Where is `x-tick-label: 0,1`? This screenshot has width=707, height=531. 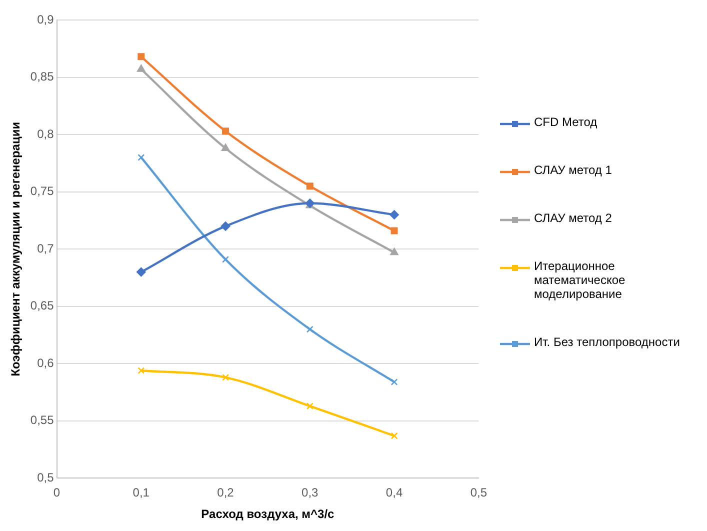
x-tick-label: 0,1 is located at coordinates (141, 493).